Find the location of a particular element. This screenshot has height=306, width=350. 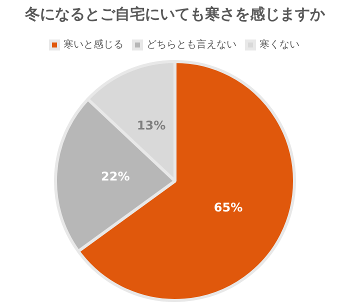

data-label: 65% is located at coordinates (228, 207).